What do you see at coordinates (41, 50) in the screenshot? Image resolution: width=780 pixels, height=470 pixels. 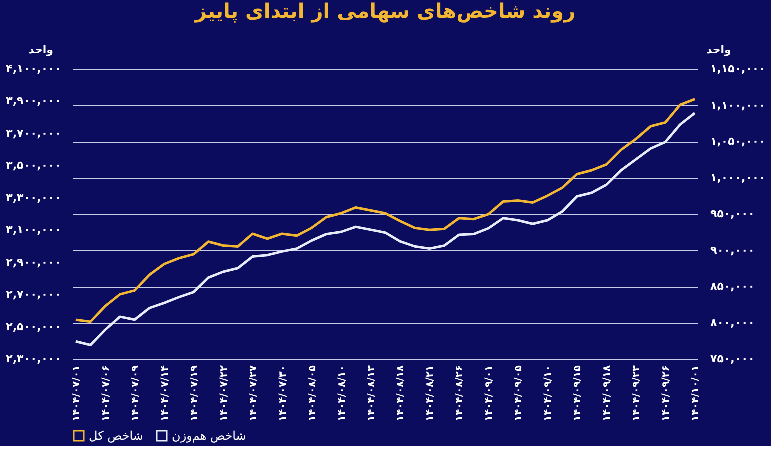 I see `y-axis-title: واحد` at bounding box center [41, 50].